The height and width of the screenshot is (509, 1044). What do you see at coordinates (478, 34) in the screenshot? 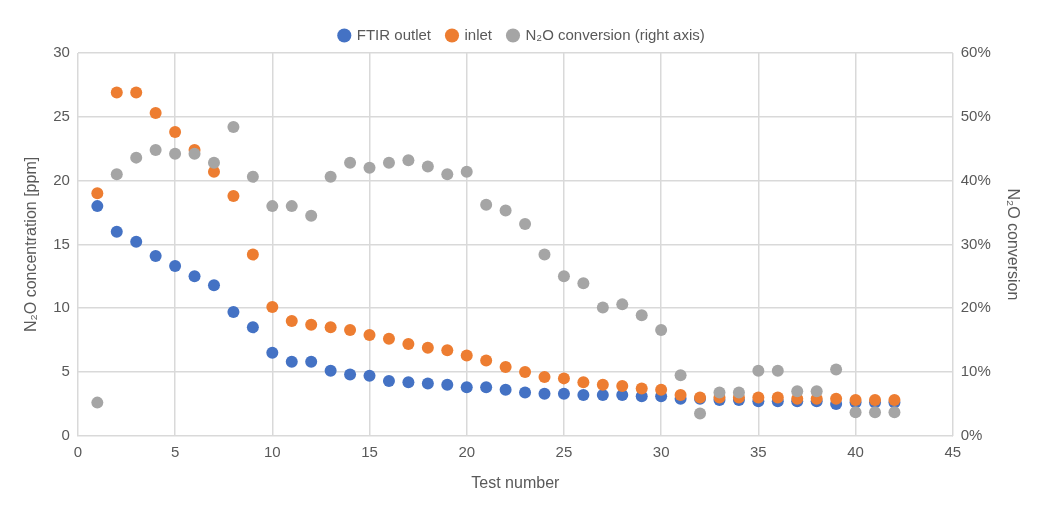
I see `legend-label: inlet` at bounding box center [478, 34].